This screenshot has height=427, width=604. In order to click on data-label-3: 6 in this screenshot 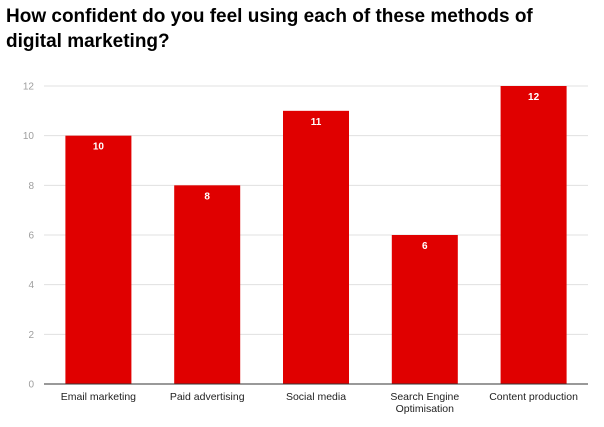, I will do `click(425, 246)`.